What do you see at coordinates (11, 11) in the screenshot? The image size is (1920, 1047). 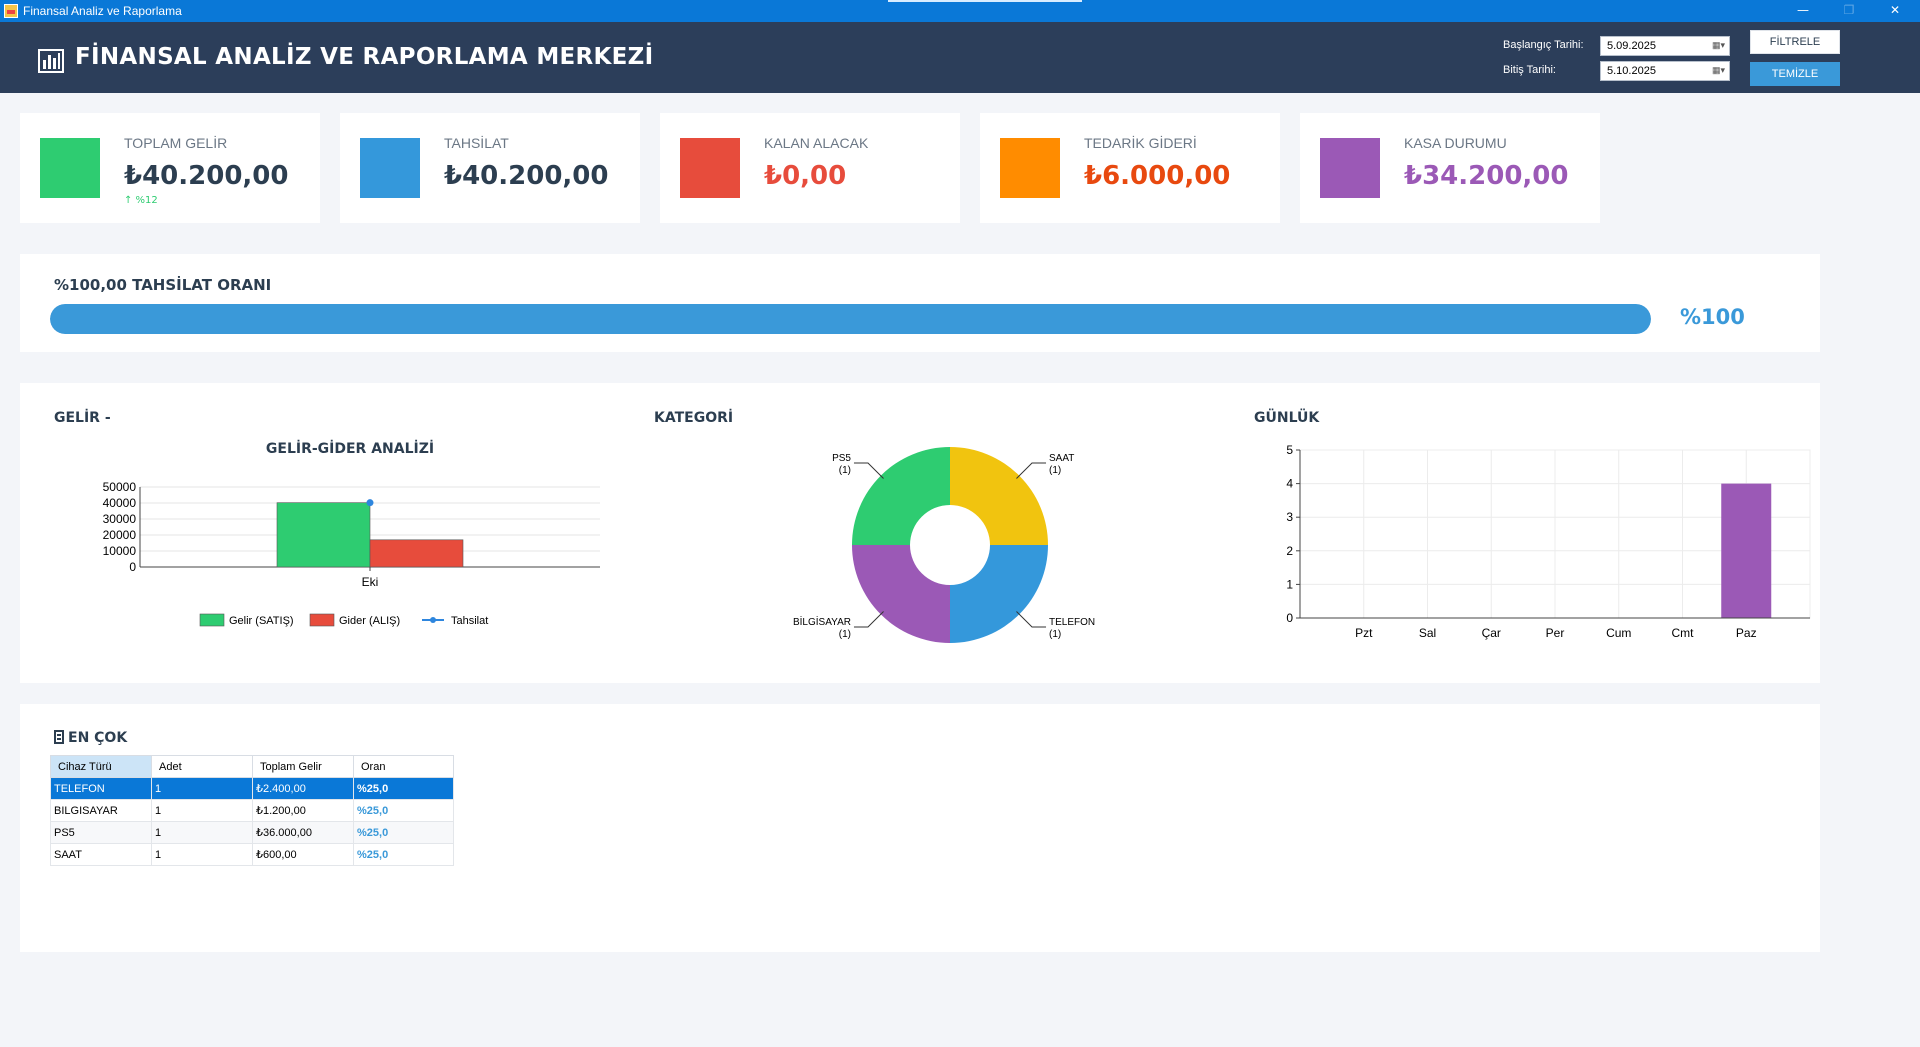 I see `app-icon` at bounding box center [11, 11].